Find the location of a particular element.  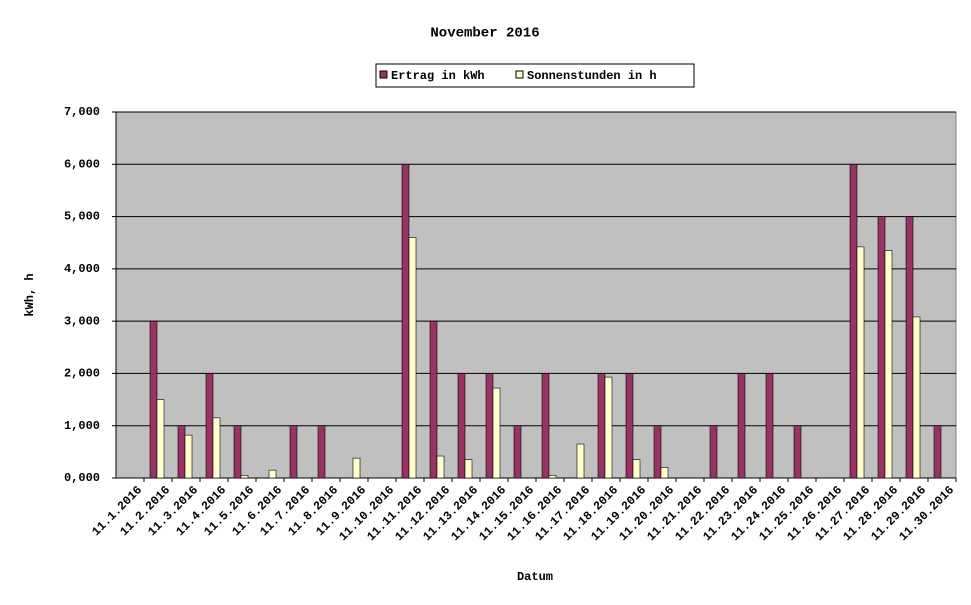

y-tick-label: 7,000 is located at coordinates (82, 112).